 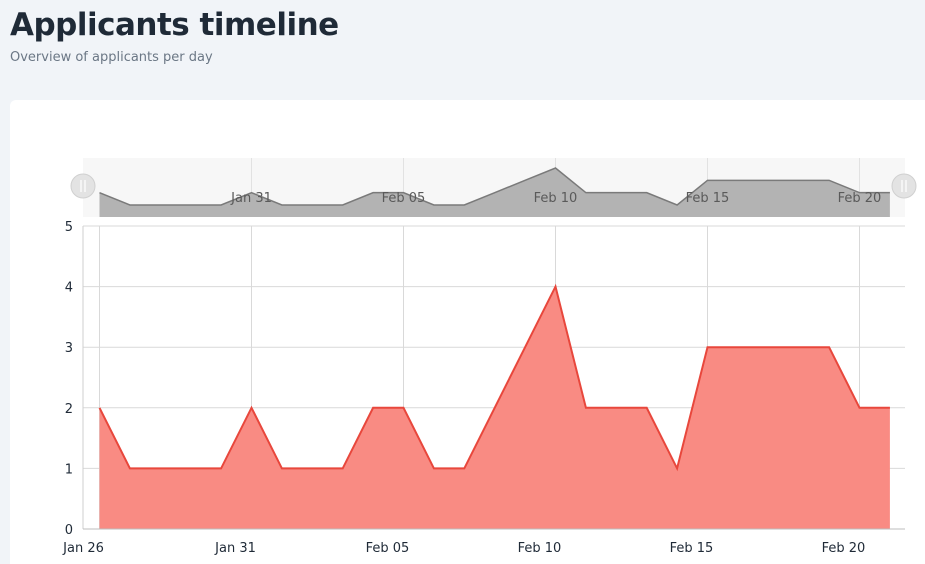 I want to click on x-tick-label: Feb 10, so click(x=540, y=548).